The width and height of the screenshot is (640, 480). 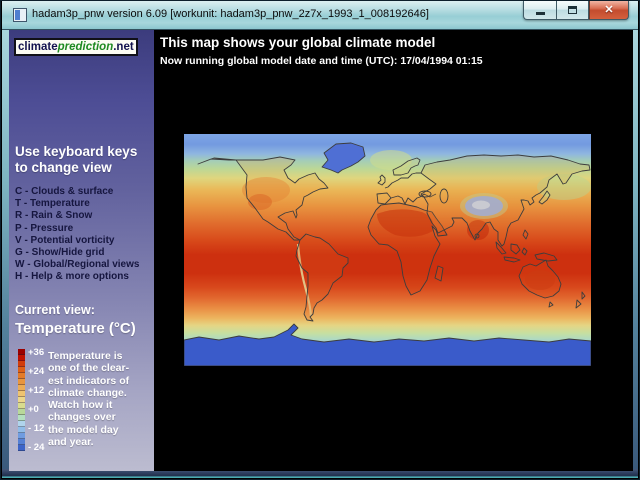 I want to click on close-button: ✕, so click(x=609, y=10).